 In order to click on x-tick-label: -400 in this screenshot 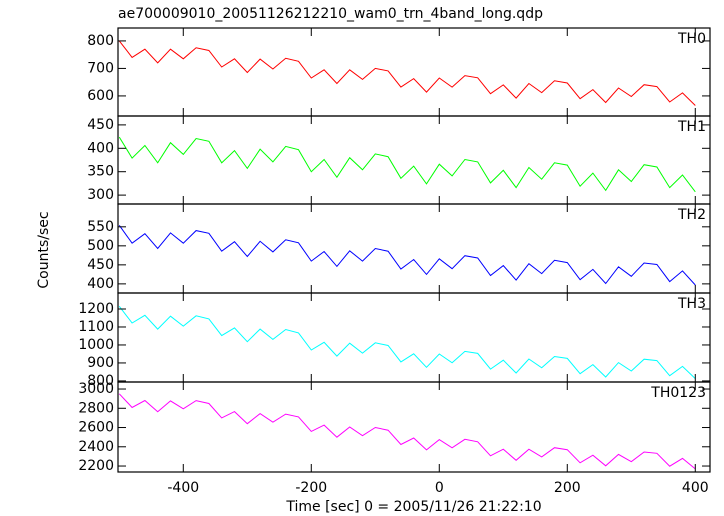, I will do `click(183, 488)`.